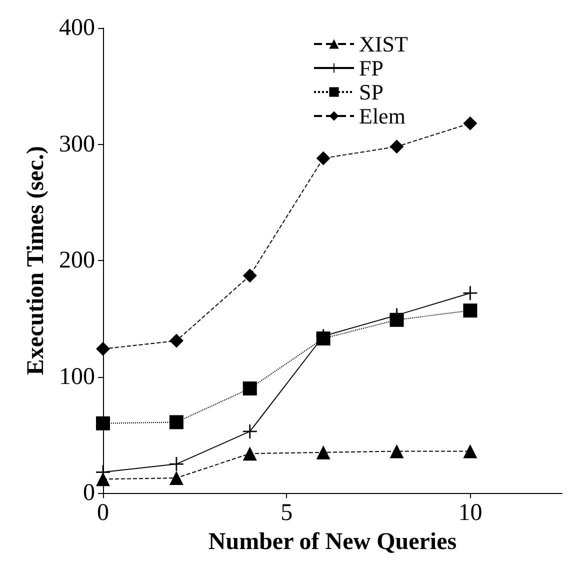 Image resolution: width=574 pixels, height=567 pixels. What do you see at coordinates (77, 28) in the screenshot?
I see `y-tick-label: 400` at bounding box center [77, 28].